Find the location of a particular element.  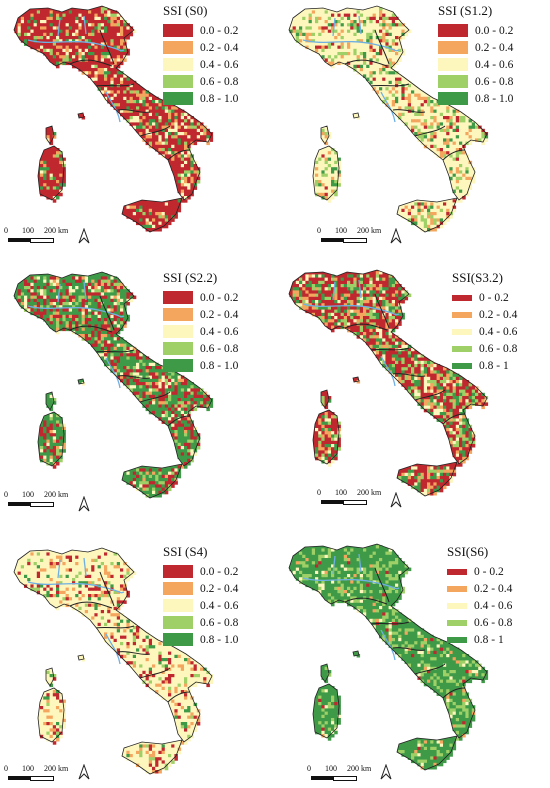

legend-label: 0.0 - 0.2 is located at coordinates (494, 30).